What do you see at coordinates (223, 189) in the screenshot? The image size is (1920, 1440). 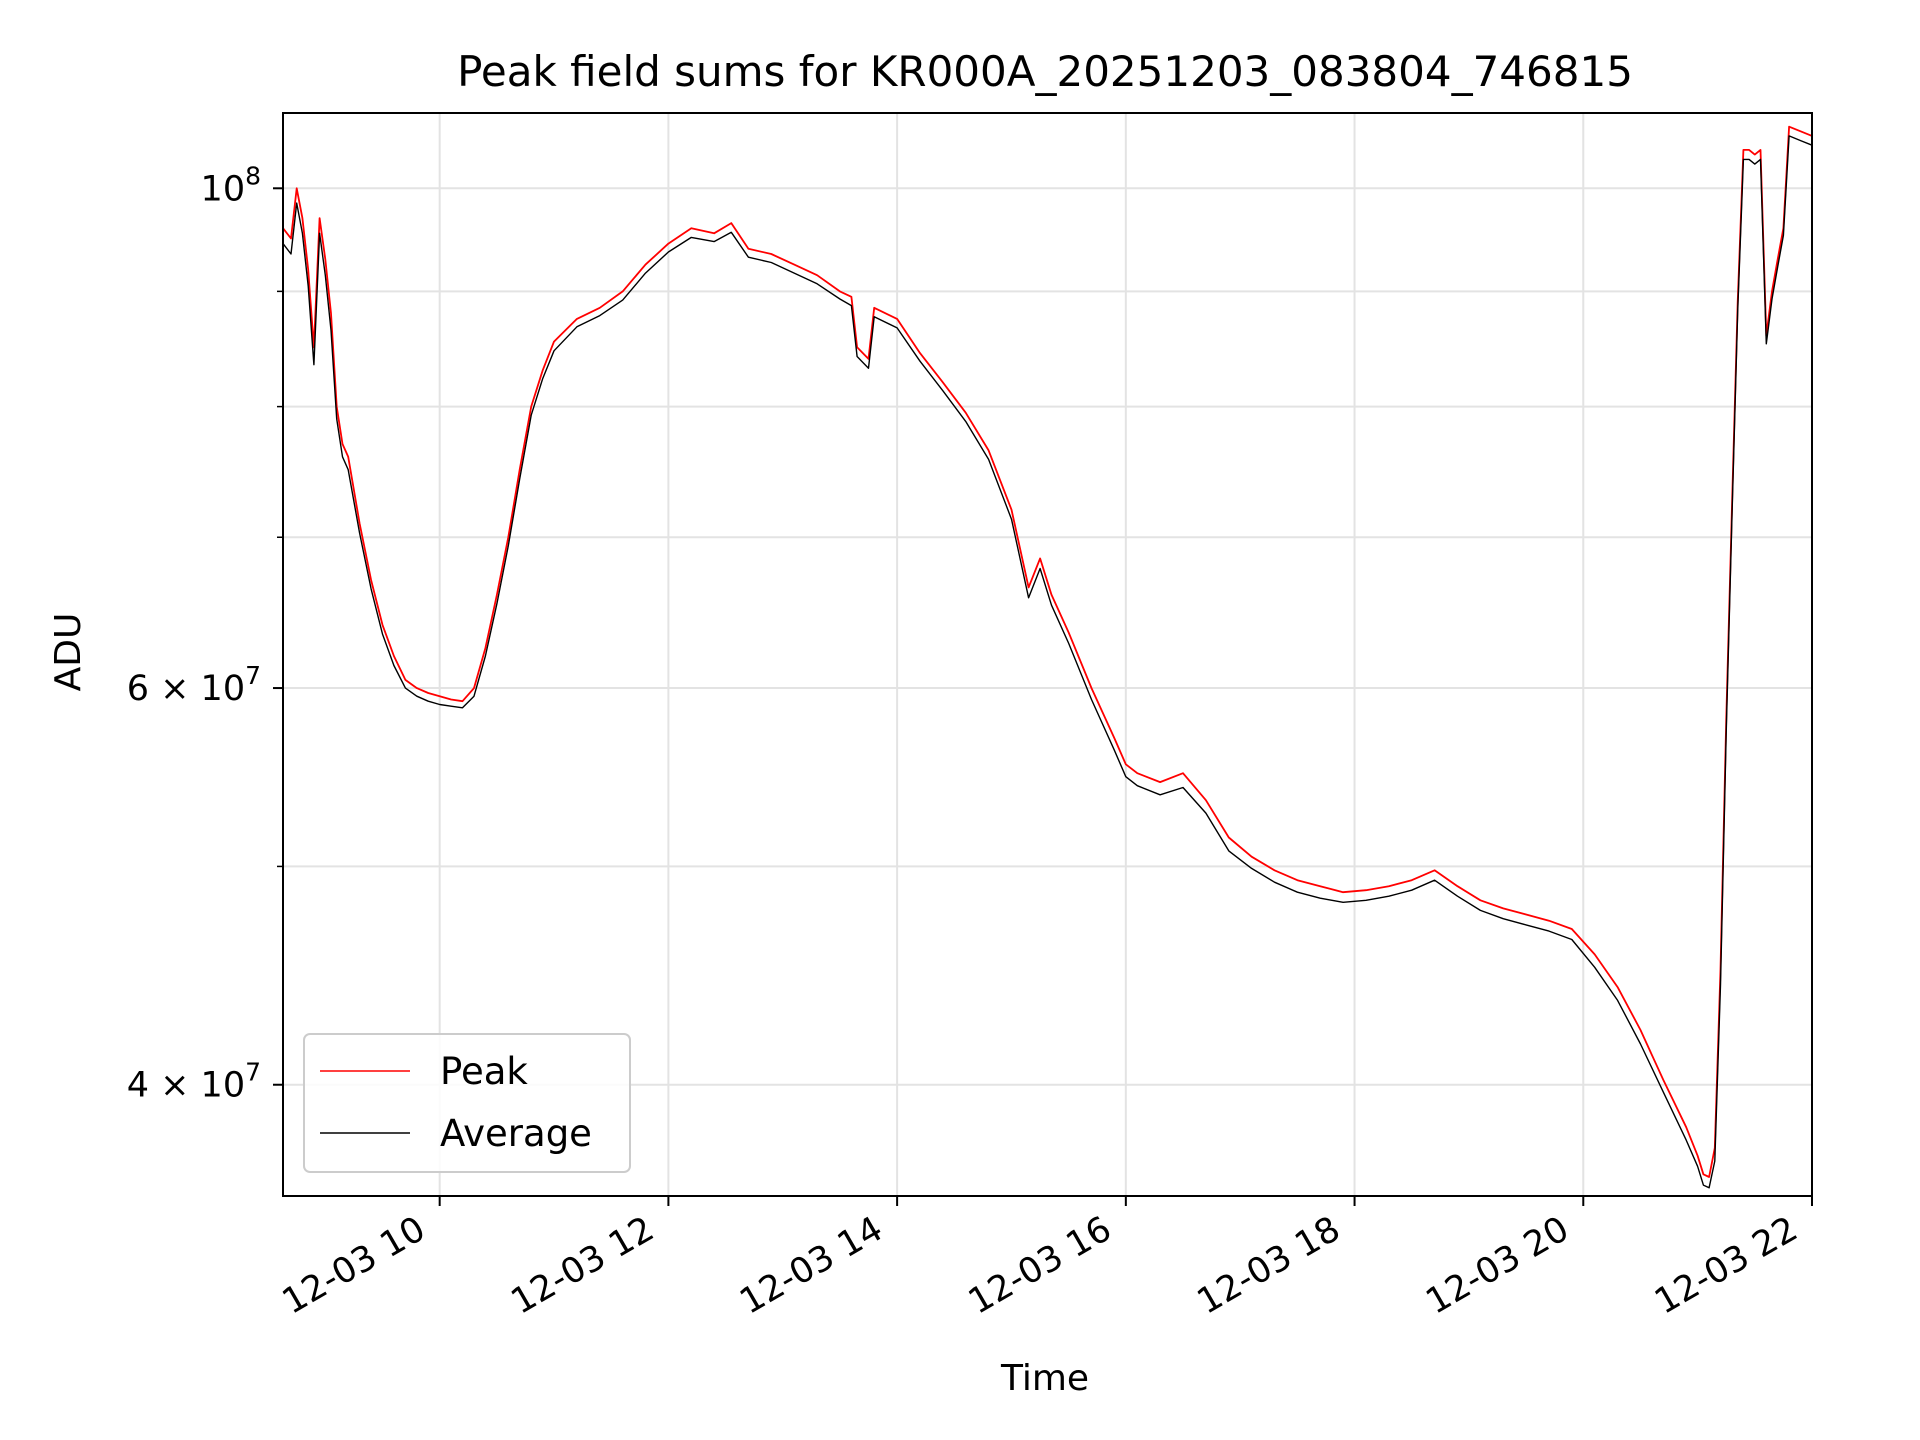 I see `y-tick-label-base: 10` at bounding box center [223, 189].